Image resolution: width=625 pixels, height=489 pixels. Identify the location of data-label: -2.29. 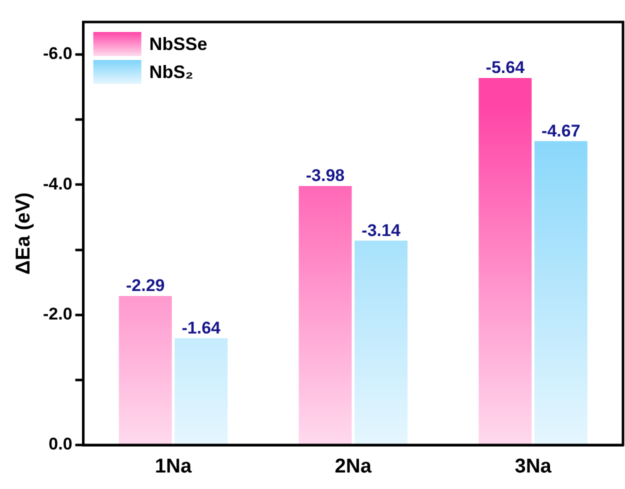
(145, 286).